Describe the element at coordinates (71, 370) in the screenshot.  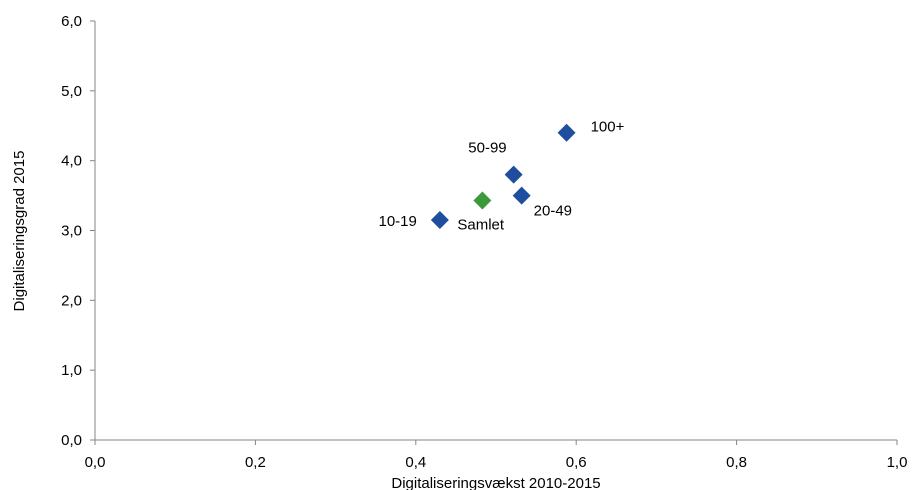
I see `y-tick-label: 1,0` at that location.